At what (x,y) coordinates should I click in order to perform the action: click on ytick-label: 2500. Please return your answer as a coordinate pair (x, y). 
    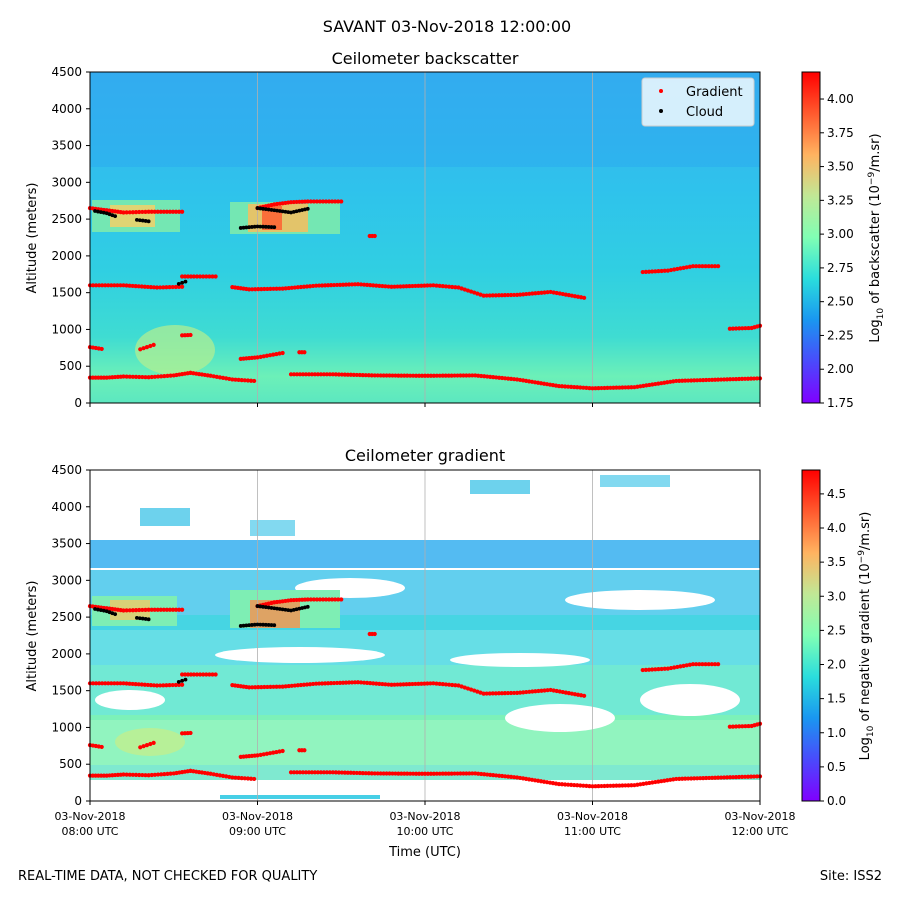
    Looking at the image, I should click on (66, 617).